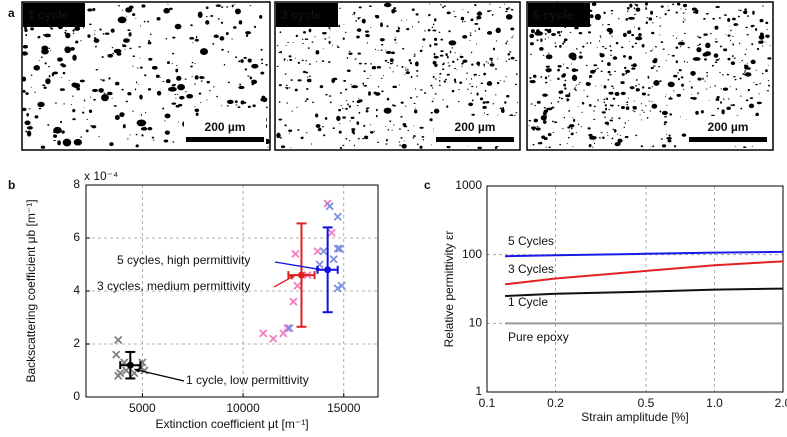 The image size is (787, 437). I want to click on y-tick-label: 100, so click(472, 254).